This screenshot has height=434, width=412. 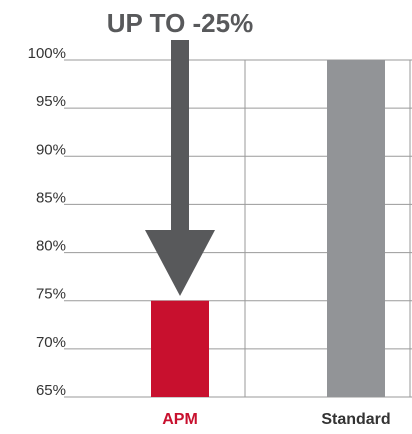 I want to click on y-tick-label: 80%, so click(x=51, y=246).